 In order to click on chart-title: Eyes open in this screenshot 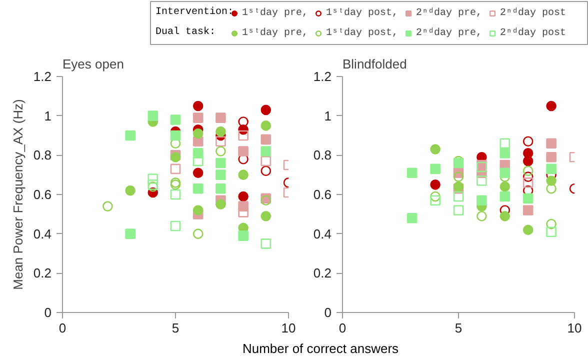, I will do `click(93, 64)`.